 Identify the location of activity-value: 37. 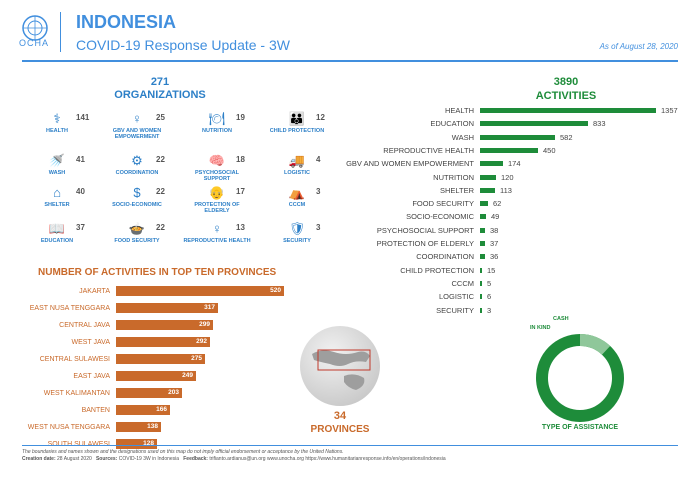
(494, 243).